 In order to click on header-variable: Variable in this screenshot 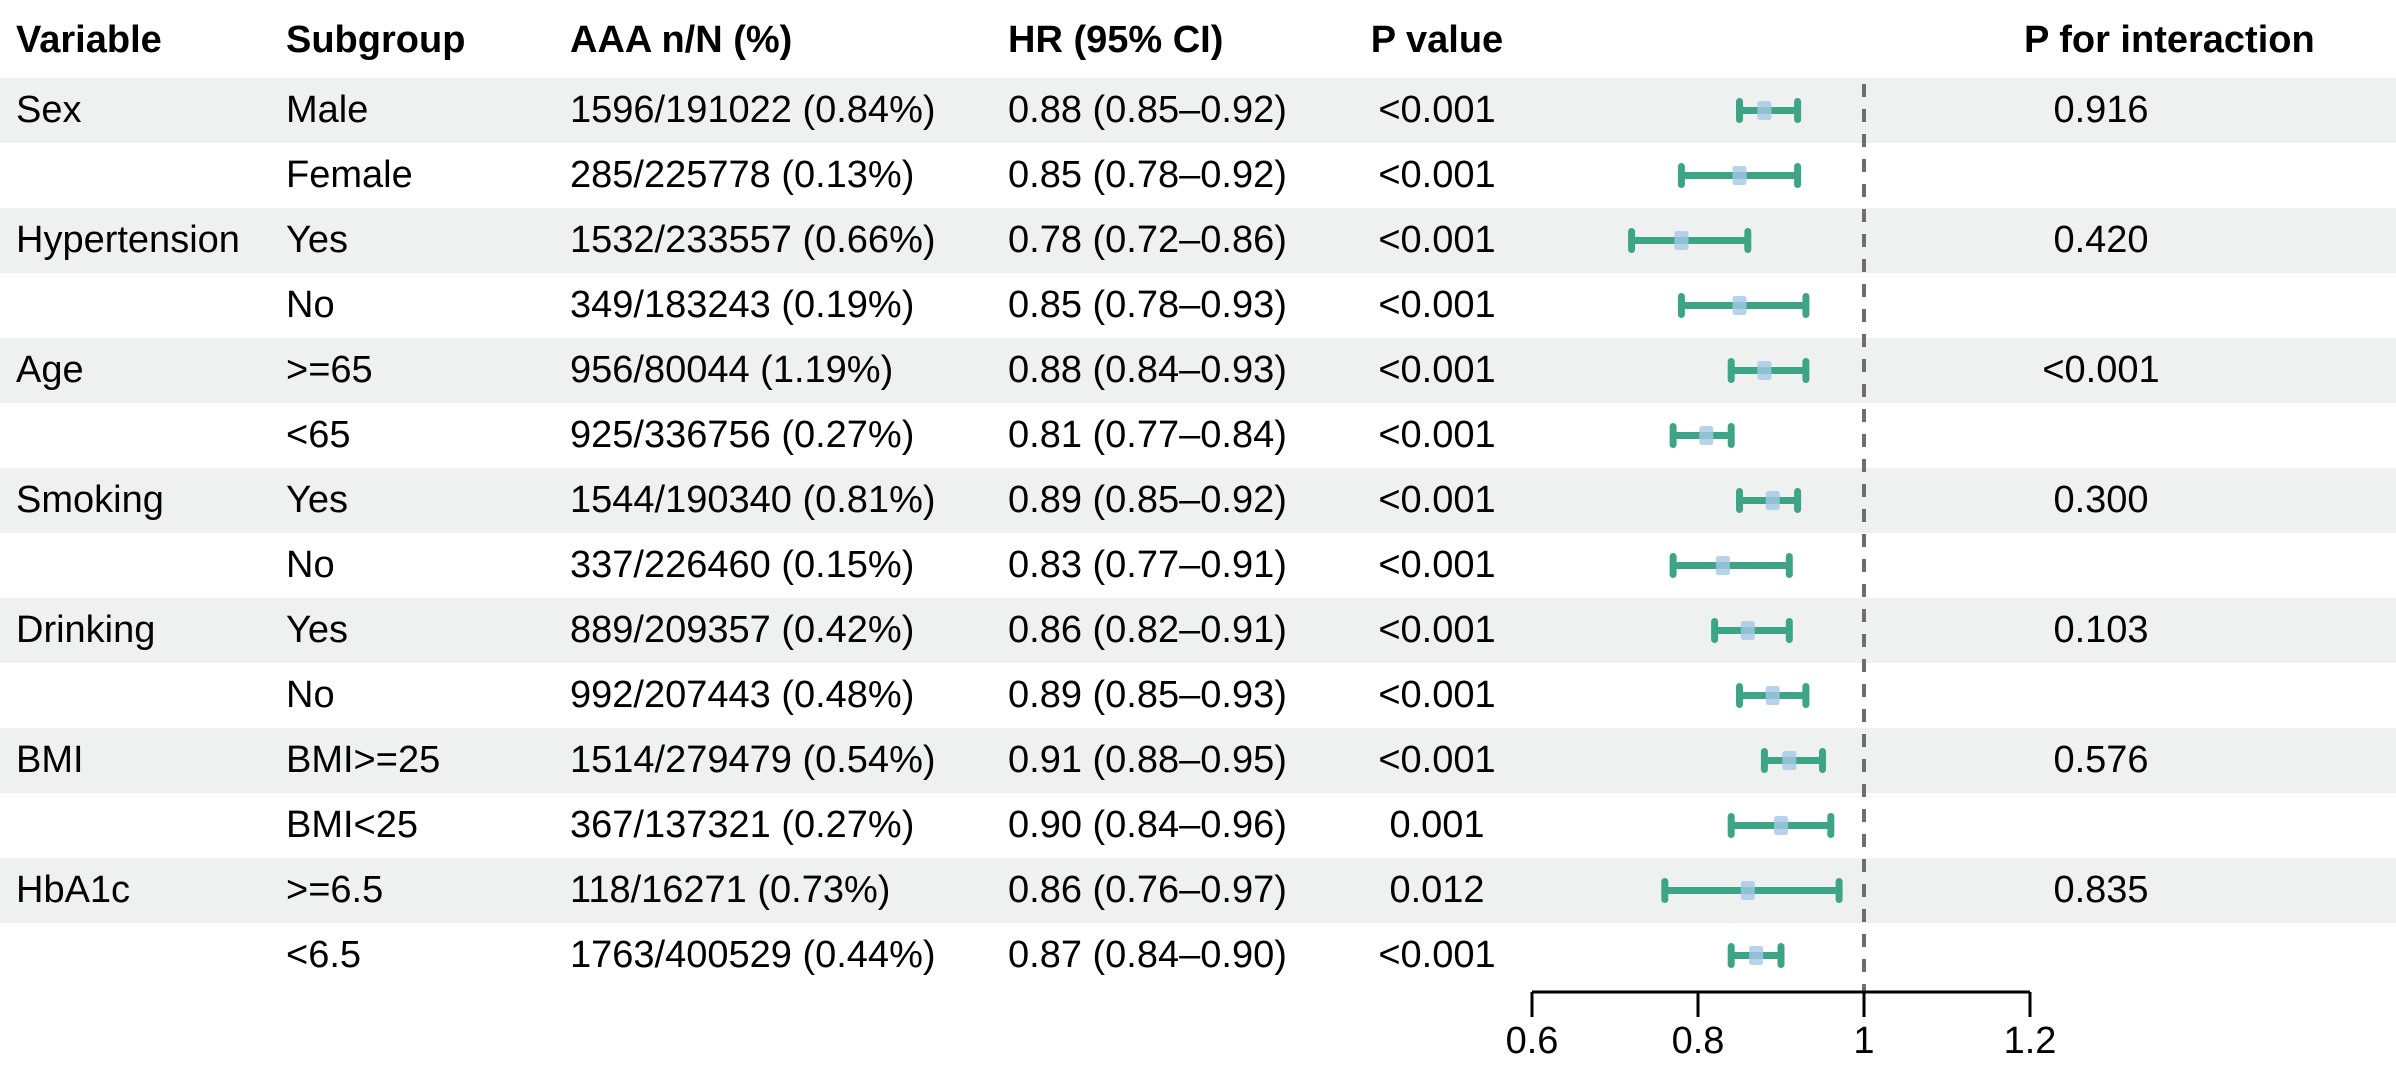, I will do `click(89, 40)`.